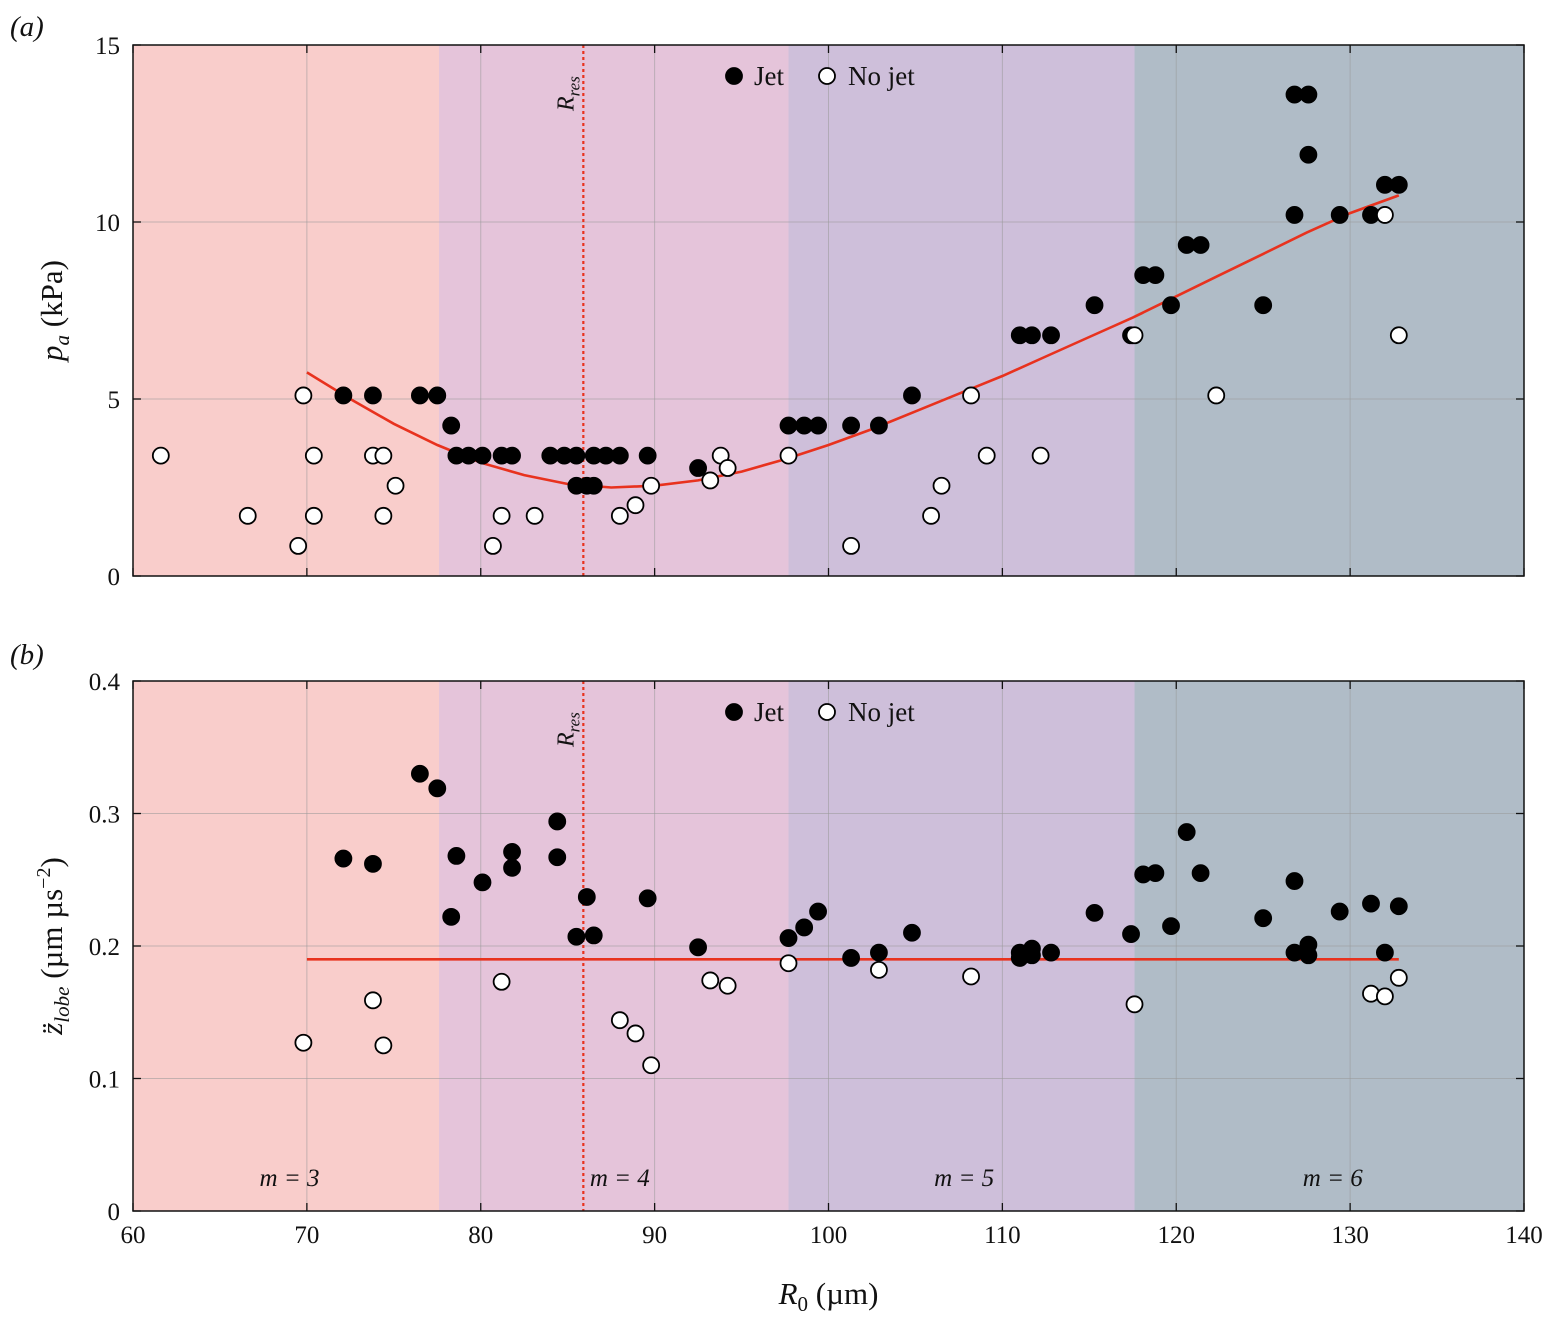  Describe the element at coordinates (881, 712) in the screenshot. I see `legend-nojet-label: No jet` at that location.